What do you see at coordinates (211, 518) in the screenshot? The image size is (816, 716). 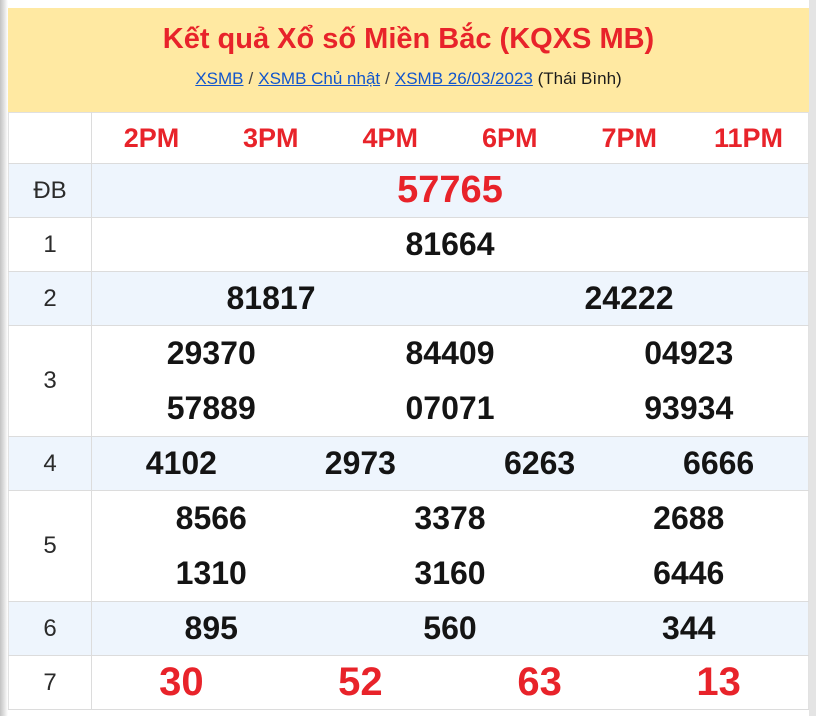 I see `prize-number: 8566` at bounding box center [211, 518].